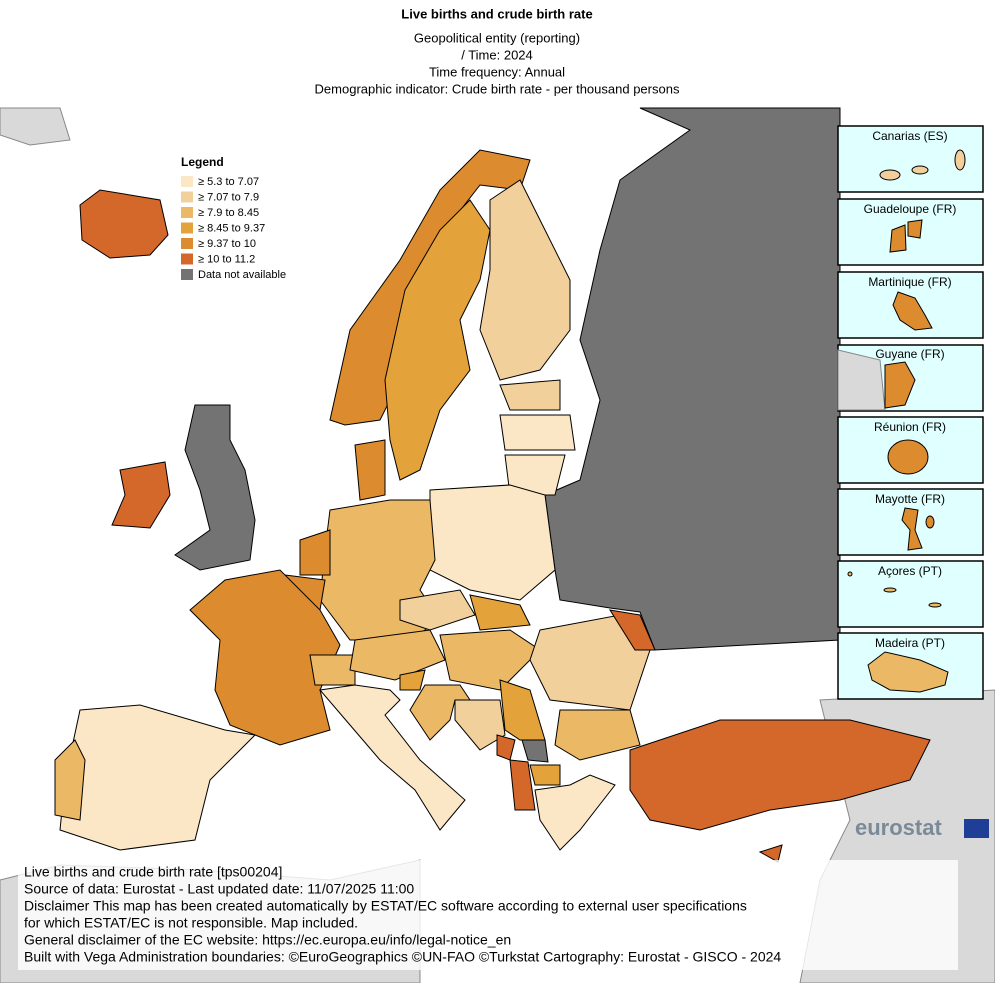  Describe the element at coordinates (500, 612) in the screenshot. I see `slovakia` at that location.